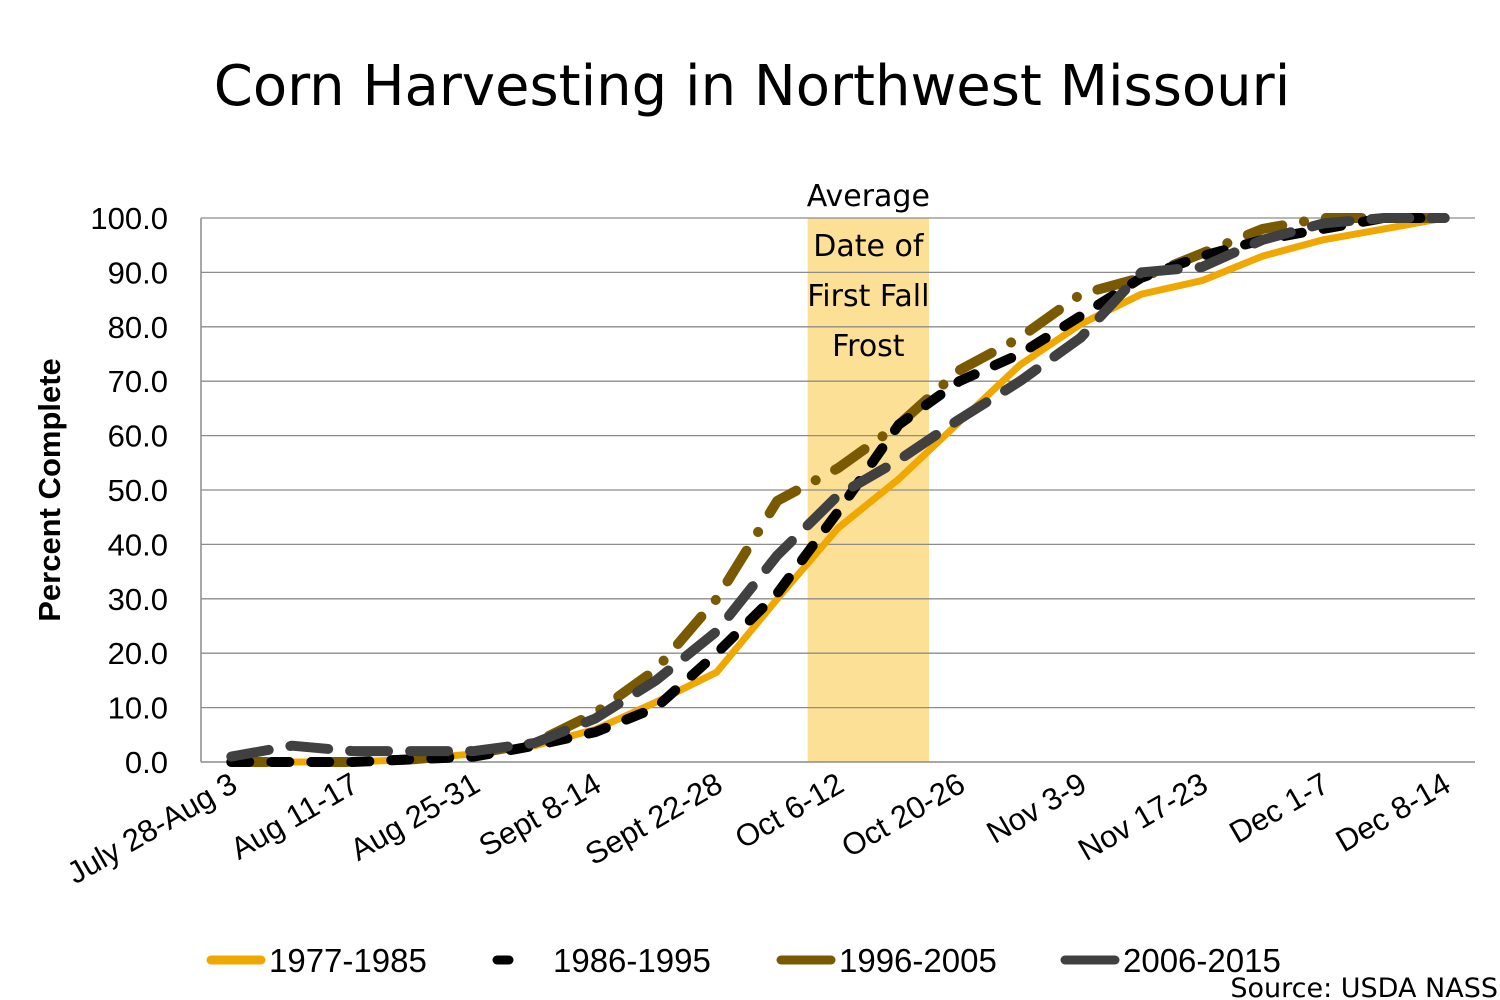 This screenshot has height=1000, width=1500. What do you see at coordinates (789, 811) in the screenshot?
I see `x-tick-label: Oct 6-12` at bounding box center [789, 811].